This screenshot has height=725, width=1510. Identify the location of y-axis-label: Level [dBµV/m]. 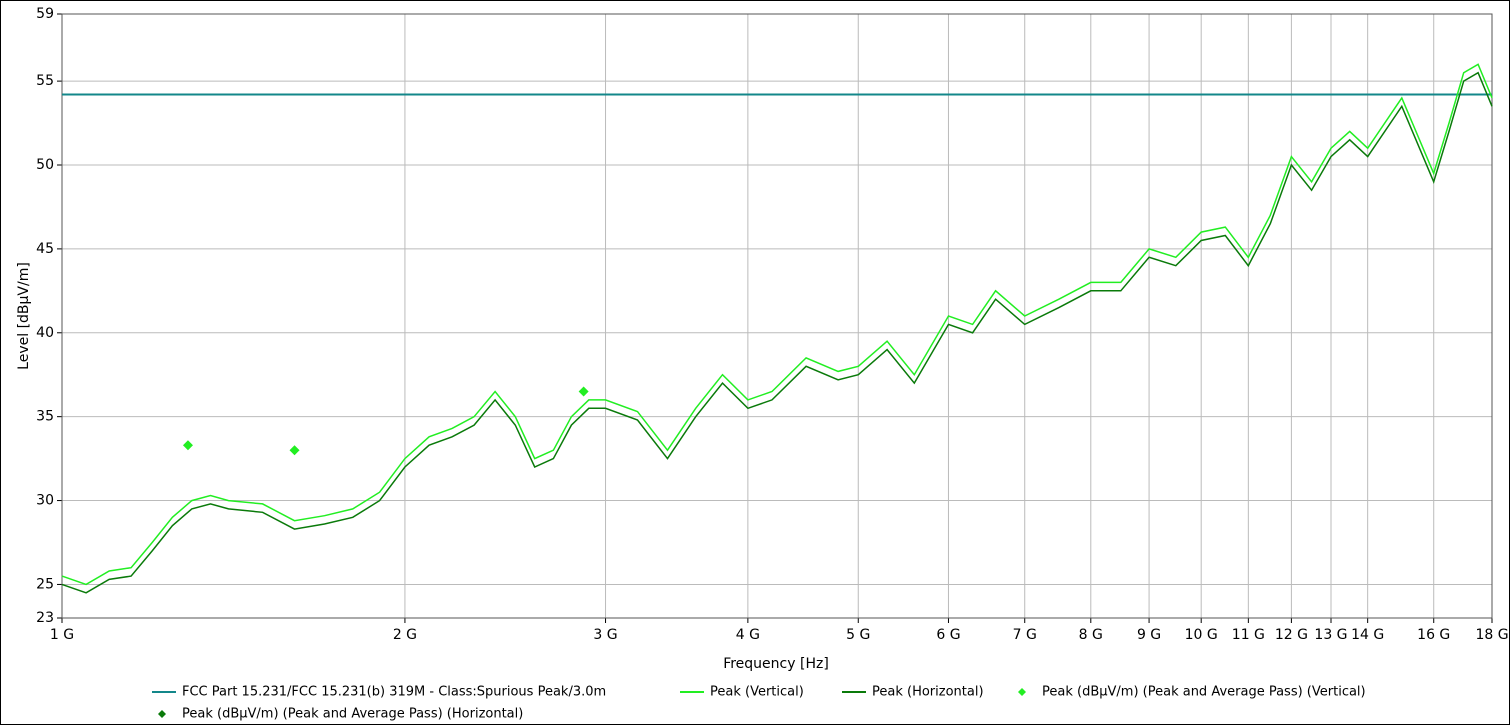
(24, 316).